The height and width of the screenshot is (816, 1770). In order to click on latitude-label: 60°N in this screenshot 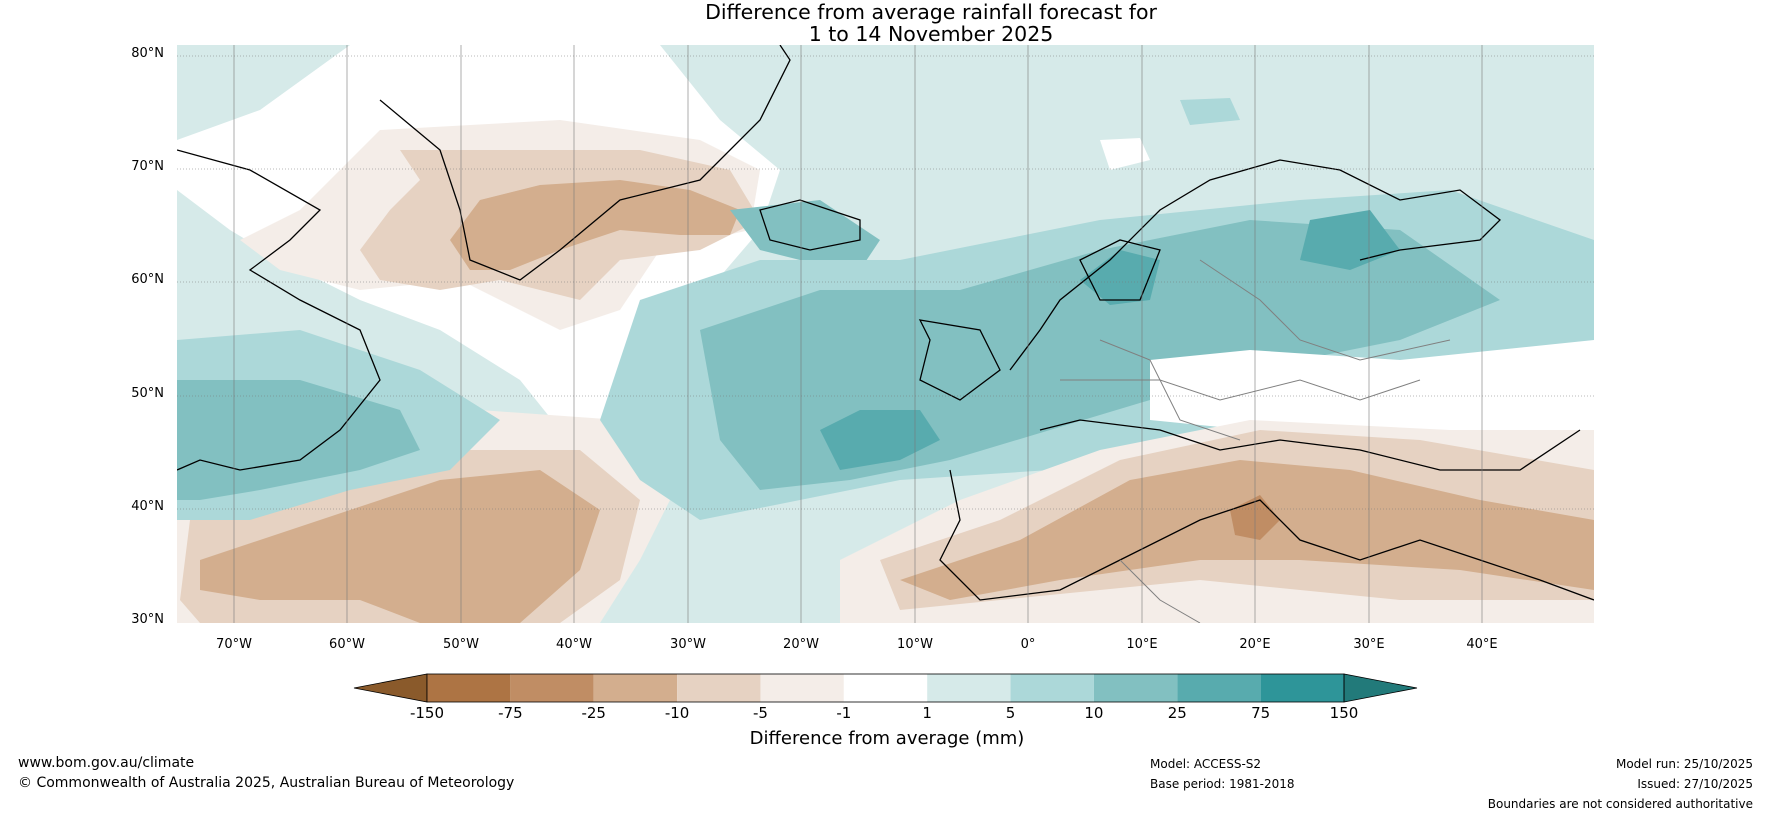, I will do `click(147, 279)`.